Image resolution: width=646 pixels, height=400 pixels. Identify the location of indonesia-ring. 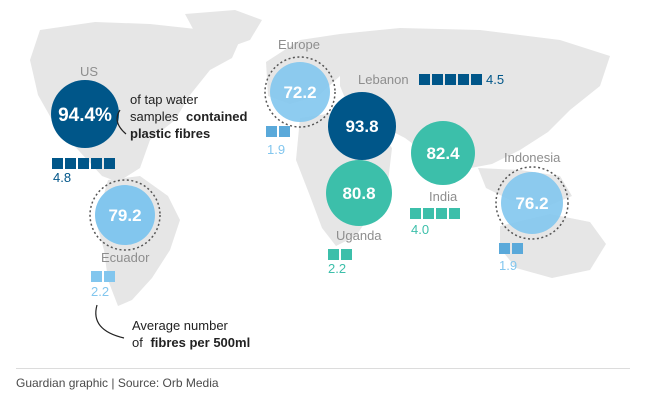
(532, 203).